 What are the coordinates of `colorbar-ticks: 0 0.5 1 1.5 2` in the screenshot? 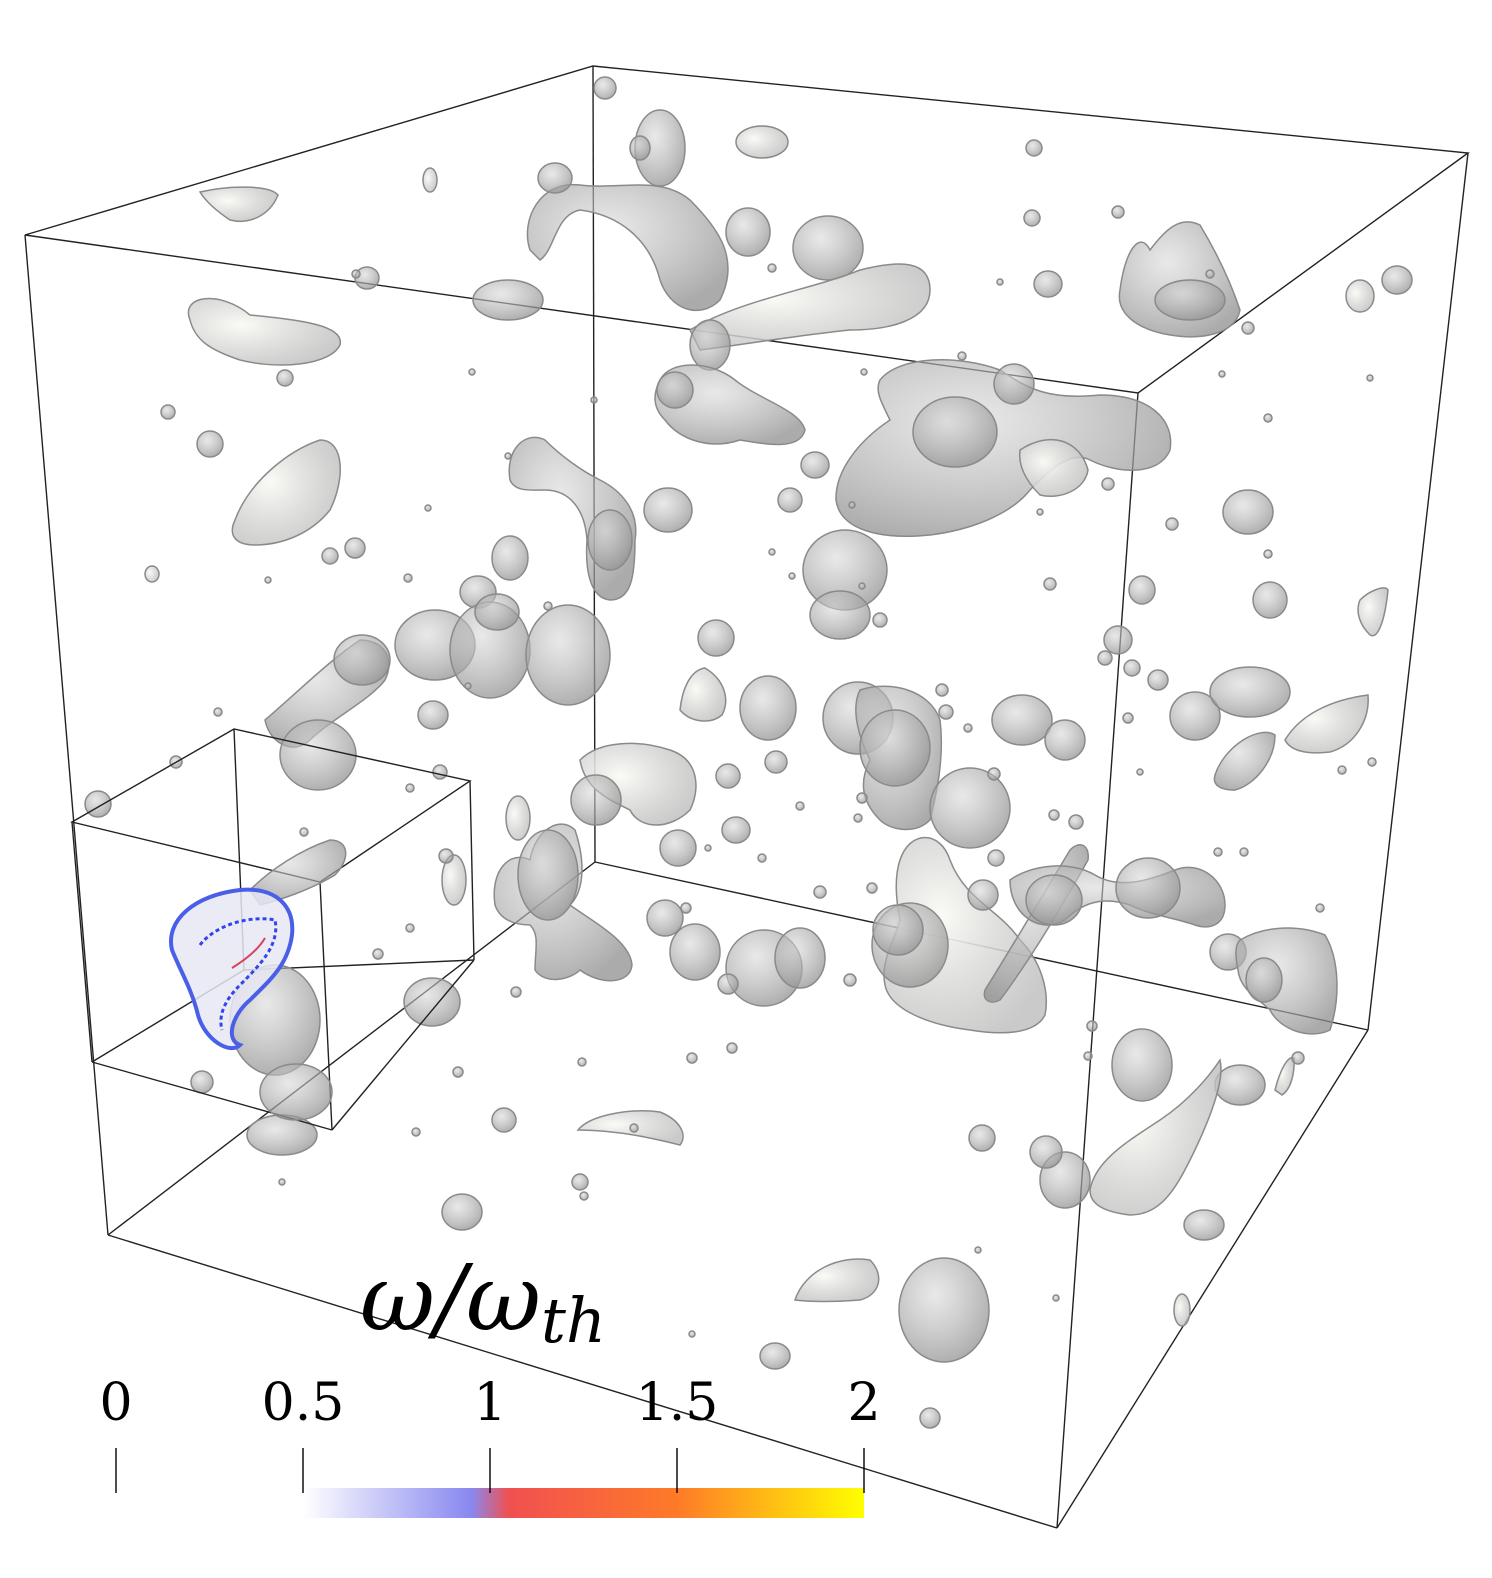 It's located at (490, 1433).